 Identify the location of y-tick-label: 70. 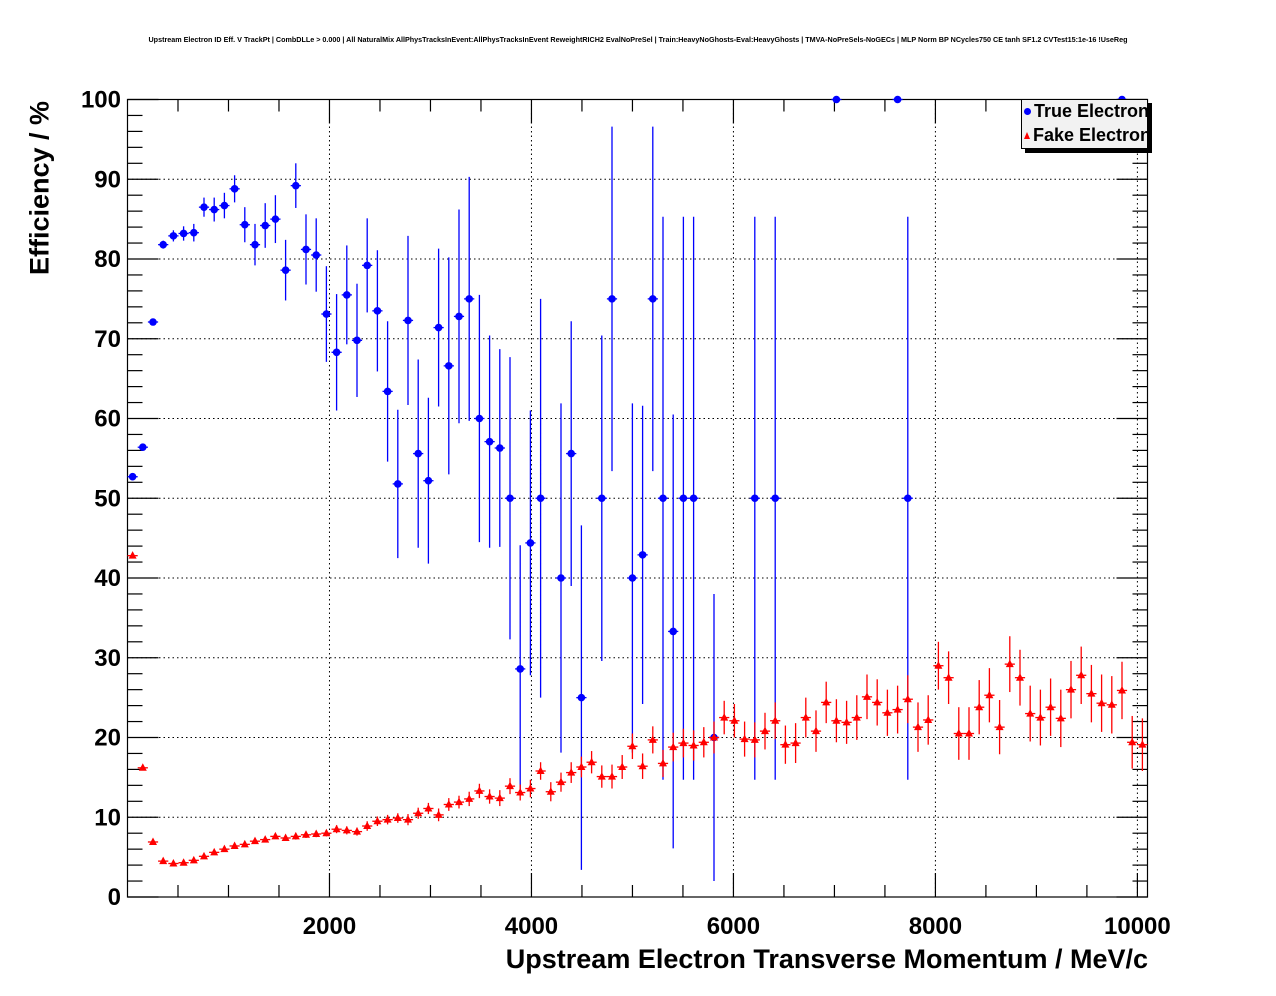
(107, 339).